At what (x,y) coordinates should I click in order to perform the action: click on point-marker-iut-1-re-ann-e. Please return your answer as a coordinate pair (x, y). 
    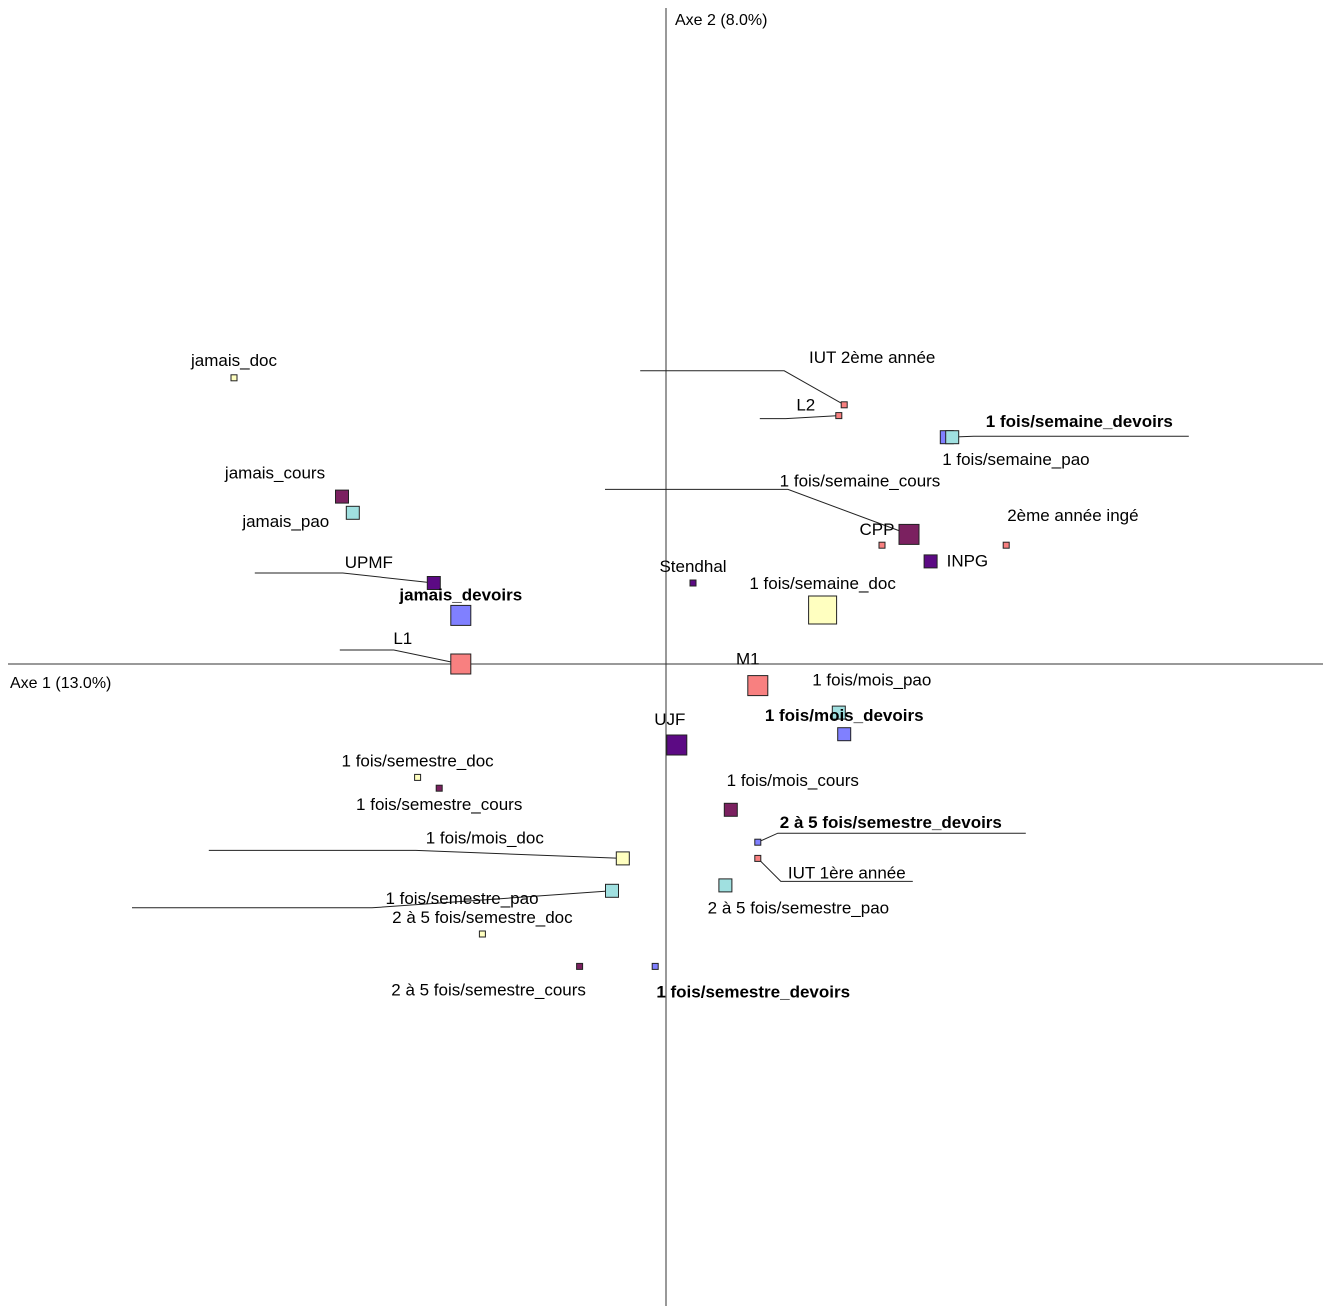
    Looking at the image, I should click on (758, 858).